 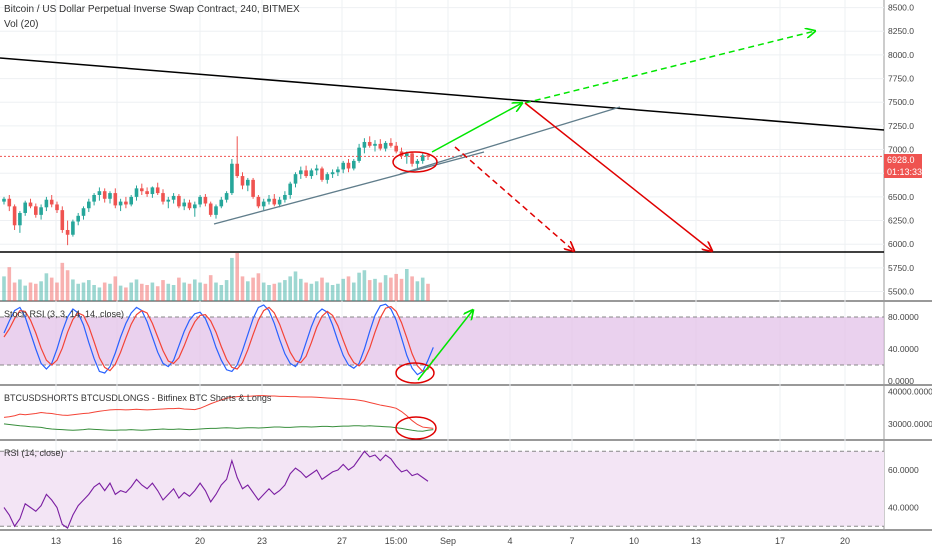 I want to click on upper-resistance-line, so click(x=442, y=94).